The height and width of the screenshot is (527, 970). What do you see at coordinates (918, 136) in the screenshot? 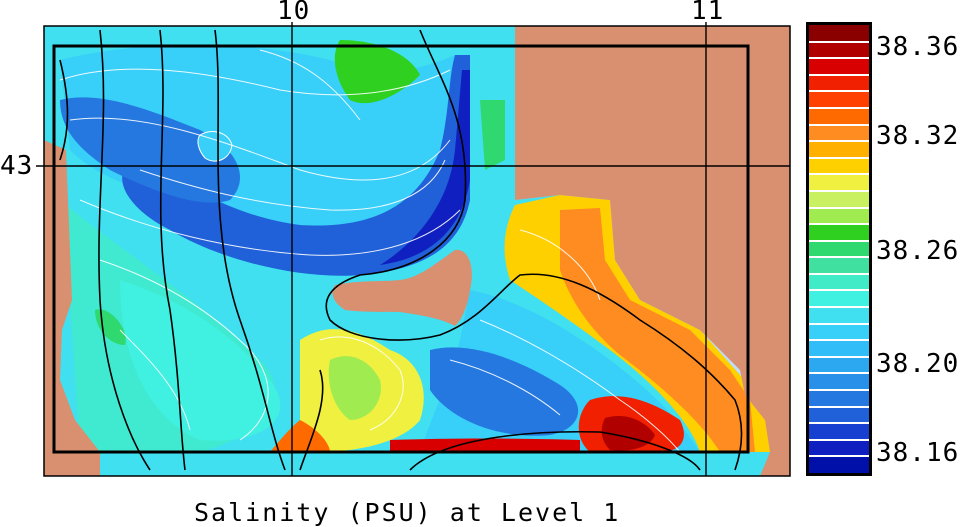
I see `colorbar-tick-label: 38.32` at bounding box center [918, 136].